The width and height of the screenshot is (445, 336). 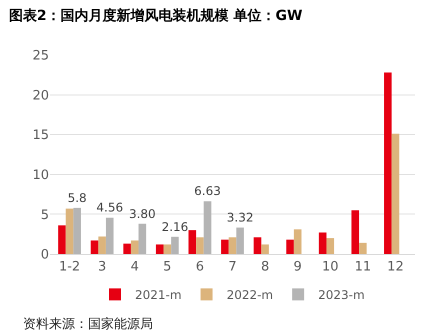 I want to click on y-tick-label: 15, so click(x=40, y=136).